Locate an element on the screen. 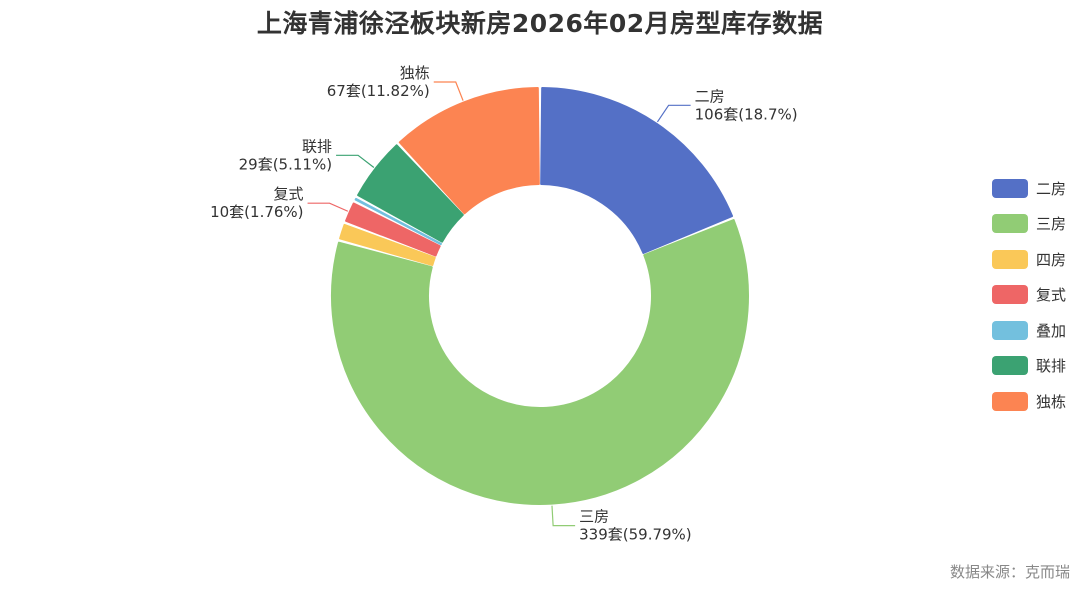 The width and height of the screenshot is (1080, 592). slice-label-name-二房: 二房 is located at coordinates (710, 96).